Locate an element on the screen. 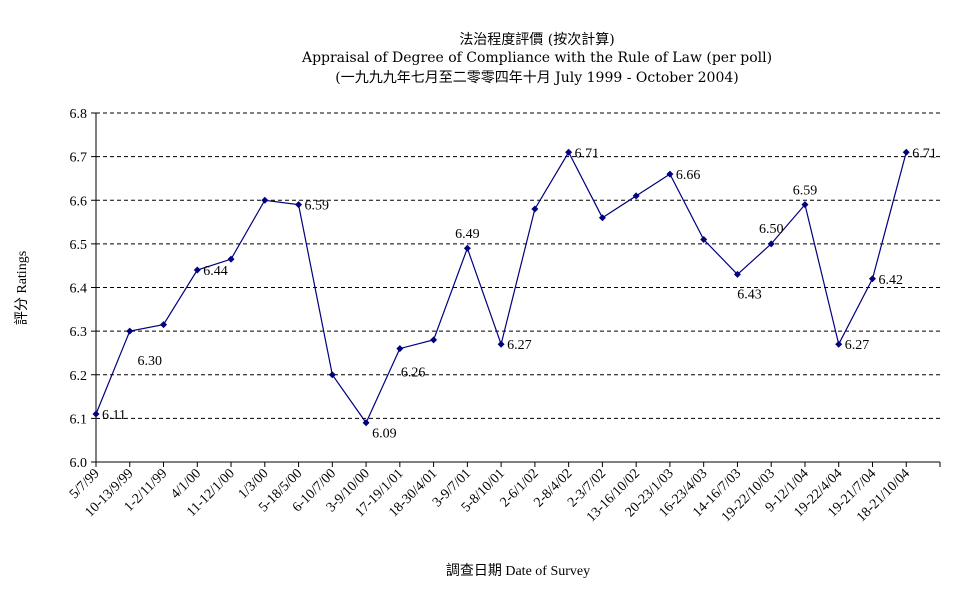 Image resolution: width=977 pixels, height=600 pixels. data-label: 6.44 is located at coordinates (215, 271).